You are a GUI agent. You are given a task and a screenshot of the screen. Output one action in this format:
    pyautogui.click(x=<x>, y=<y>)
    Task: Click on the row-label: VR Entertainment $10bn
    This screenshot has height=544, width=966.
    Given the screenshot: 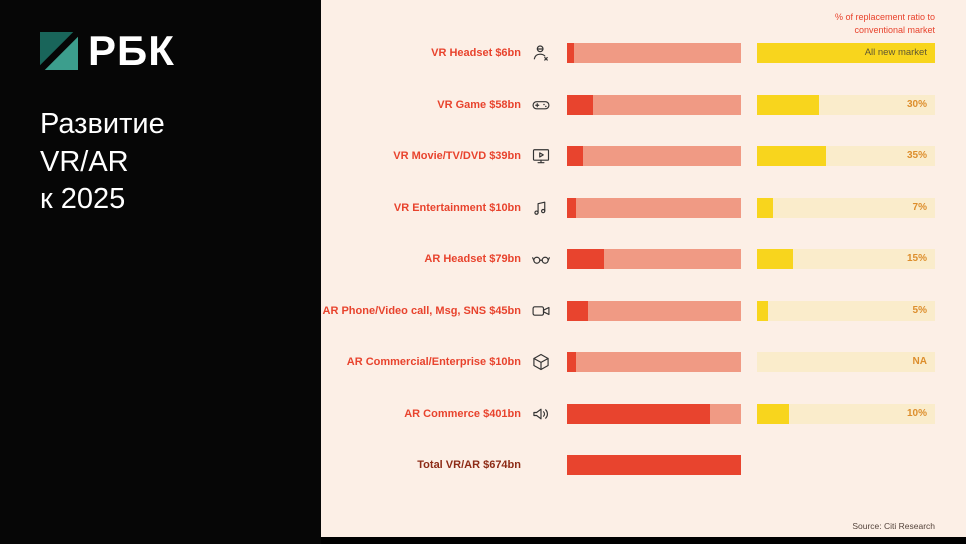 What is the action you would take?
    pyautogui.click(x=457, y=208)
    